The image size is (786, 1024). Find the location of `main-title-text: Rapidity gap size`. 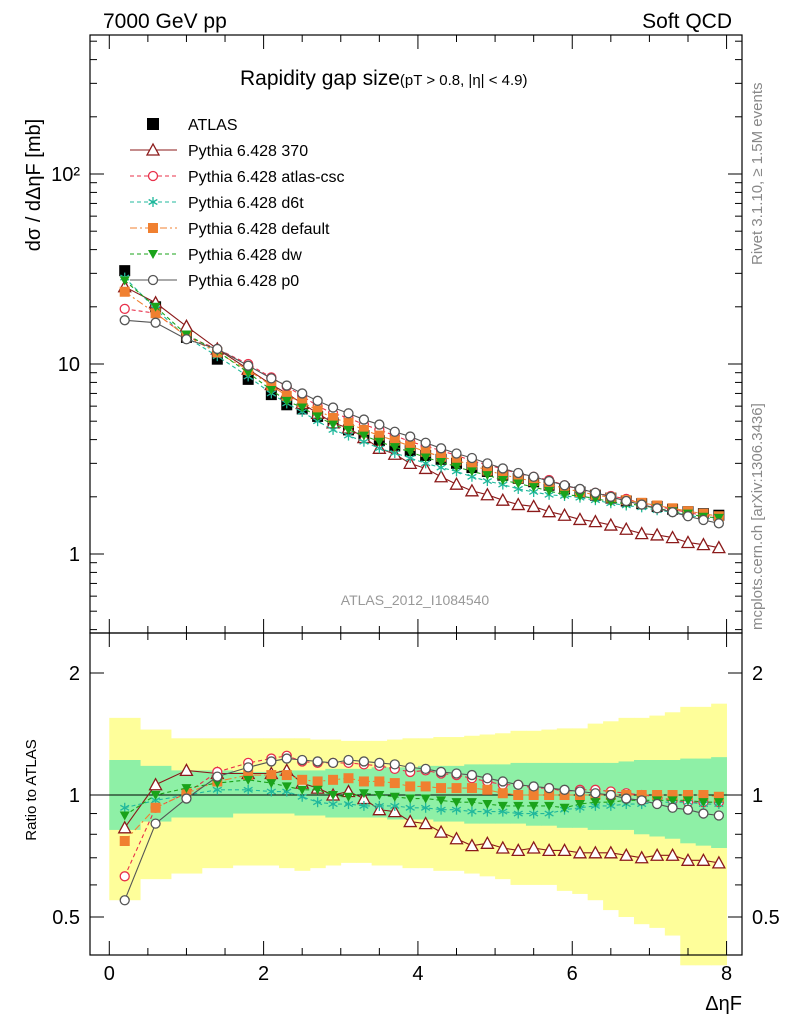

main-title-text: Rapidity gap size is located at coordinates (320, 78).